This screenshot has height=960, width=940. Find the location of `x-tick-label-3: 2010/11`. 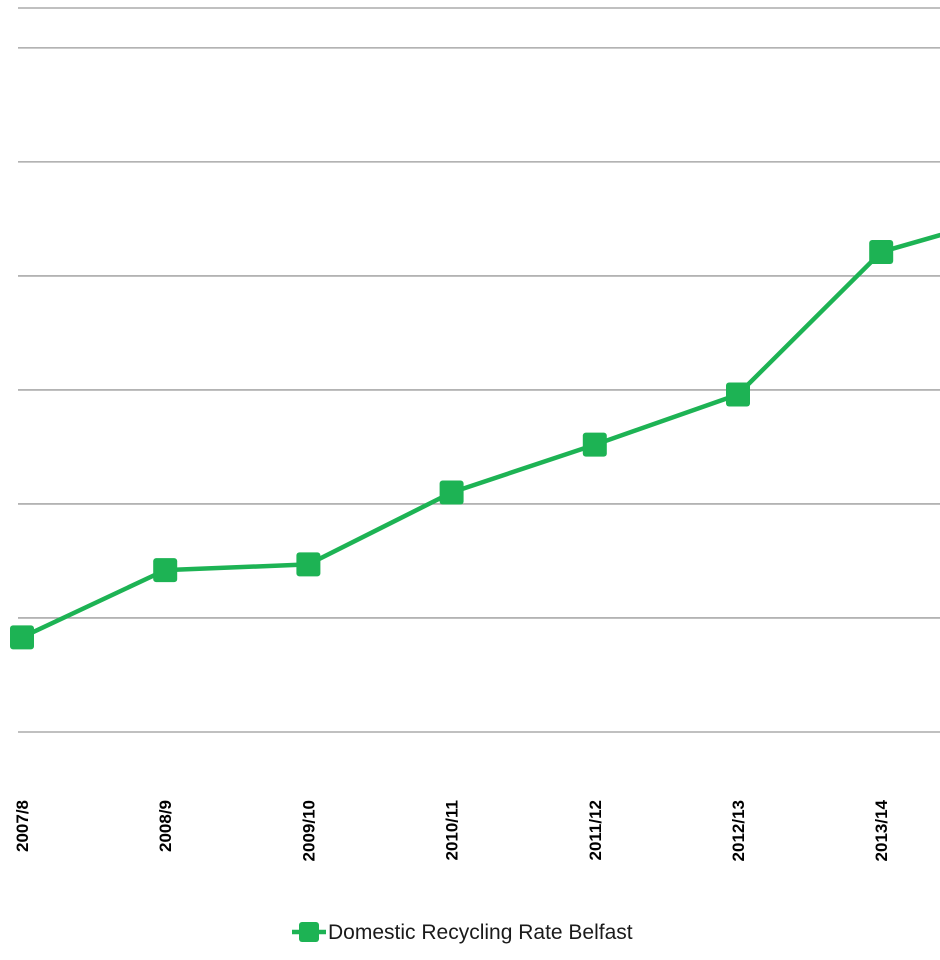

x-tick-label-3: 2010/11 is located at coordinates (452, 830).